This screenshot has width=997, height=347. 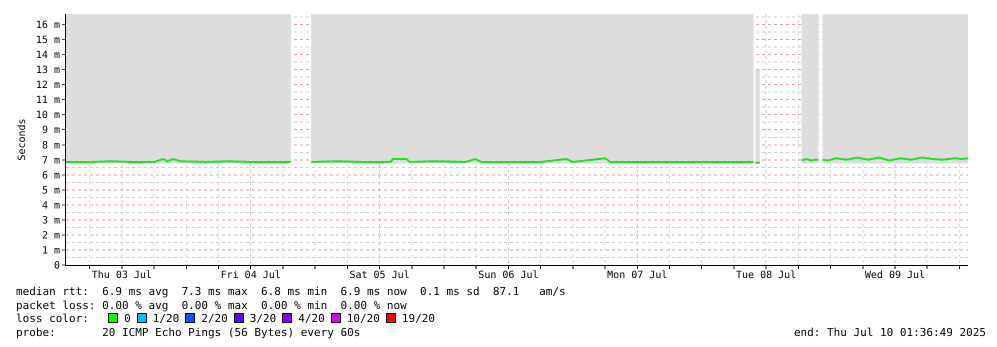 What do you see at coordinates (51, 236) in the screenshot?
I see `y-tick-label: 2 m` at bounding box center [51, 236].